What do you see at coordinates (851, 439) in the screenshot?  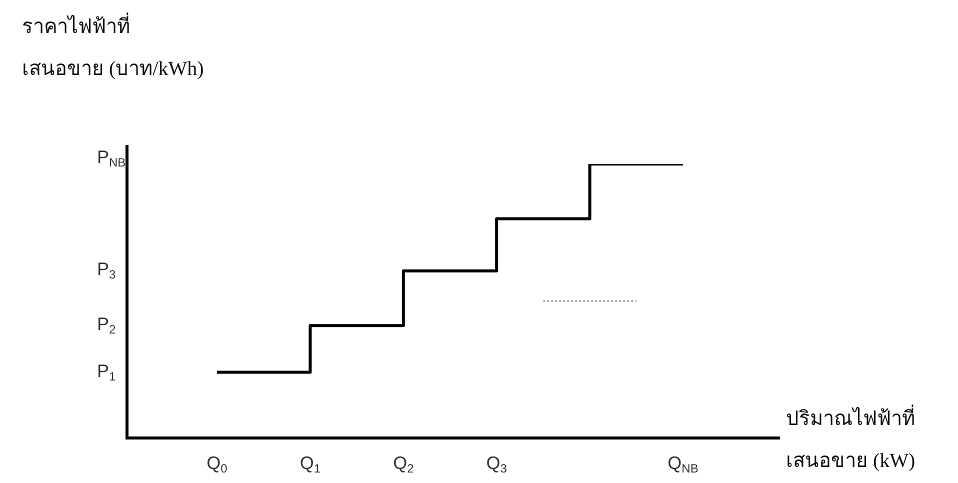 I see `x-axis-title: ปริมาณไฟฟ้าที่ เสนอขาย (kW)` at bounding box center [851, 439].